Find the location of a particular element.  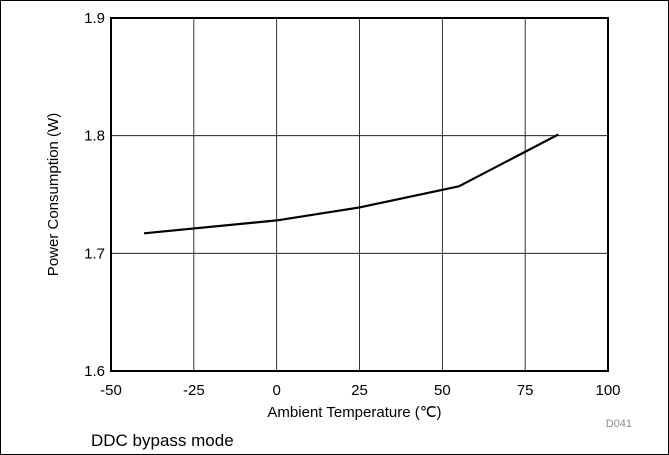

figure-caption: DDC bypass mode is located at coordinates (162, 440).